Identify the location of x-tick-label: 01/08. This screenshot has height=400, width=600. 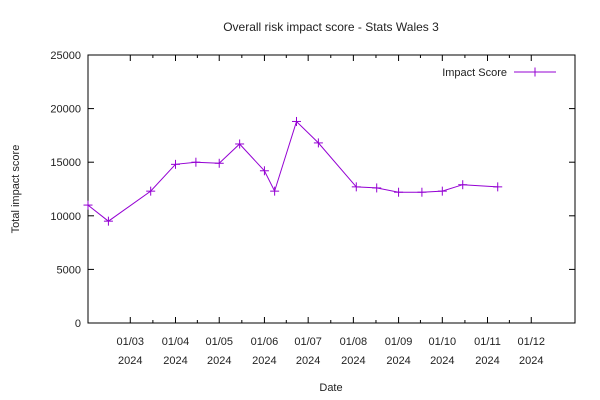
(354, 342).